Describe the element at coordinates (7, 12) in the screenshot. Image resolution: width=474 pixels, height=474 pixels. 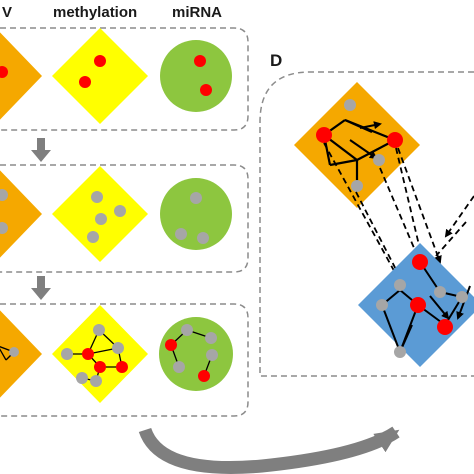
I see `header-cnv: V` at that location.